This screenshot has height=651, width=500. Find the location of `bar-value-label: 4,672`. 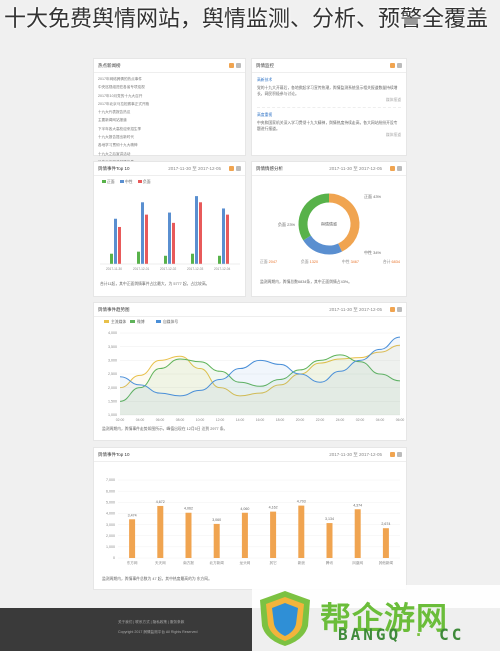

bar-value-label: 4,672 is located at coordinates (160, 502).